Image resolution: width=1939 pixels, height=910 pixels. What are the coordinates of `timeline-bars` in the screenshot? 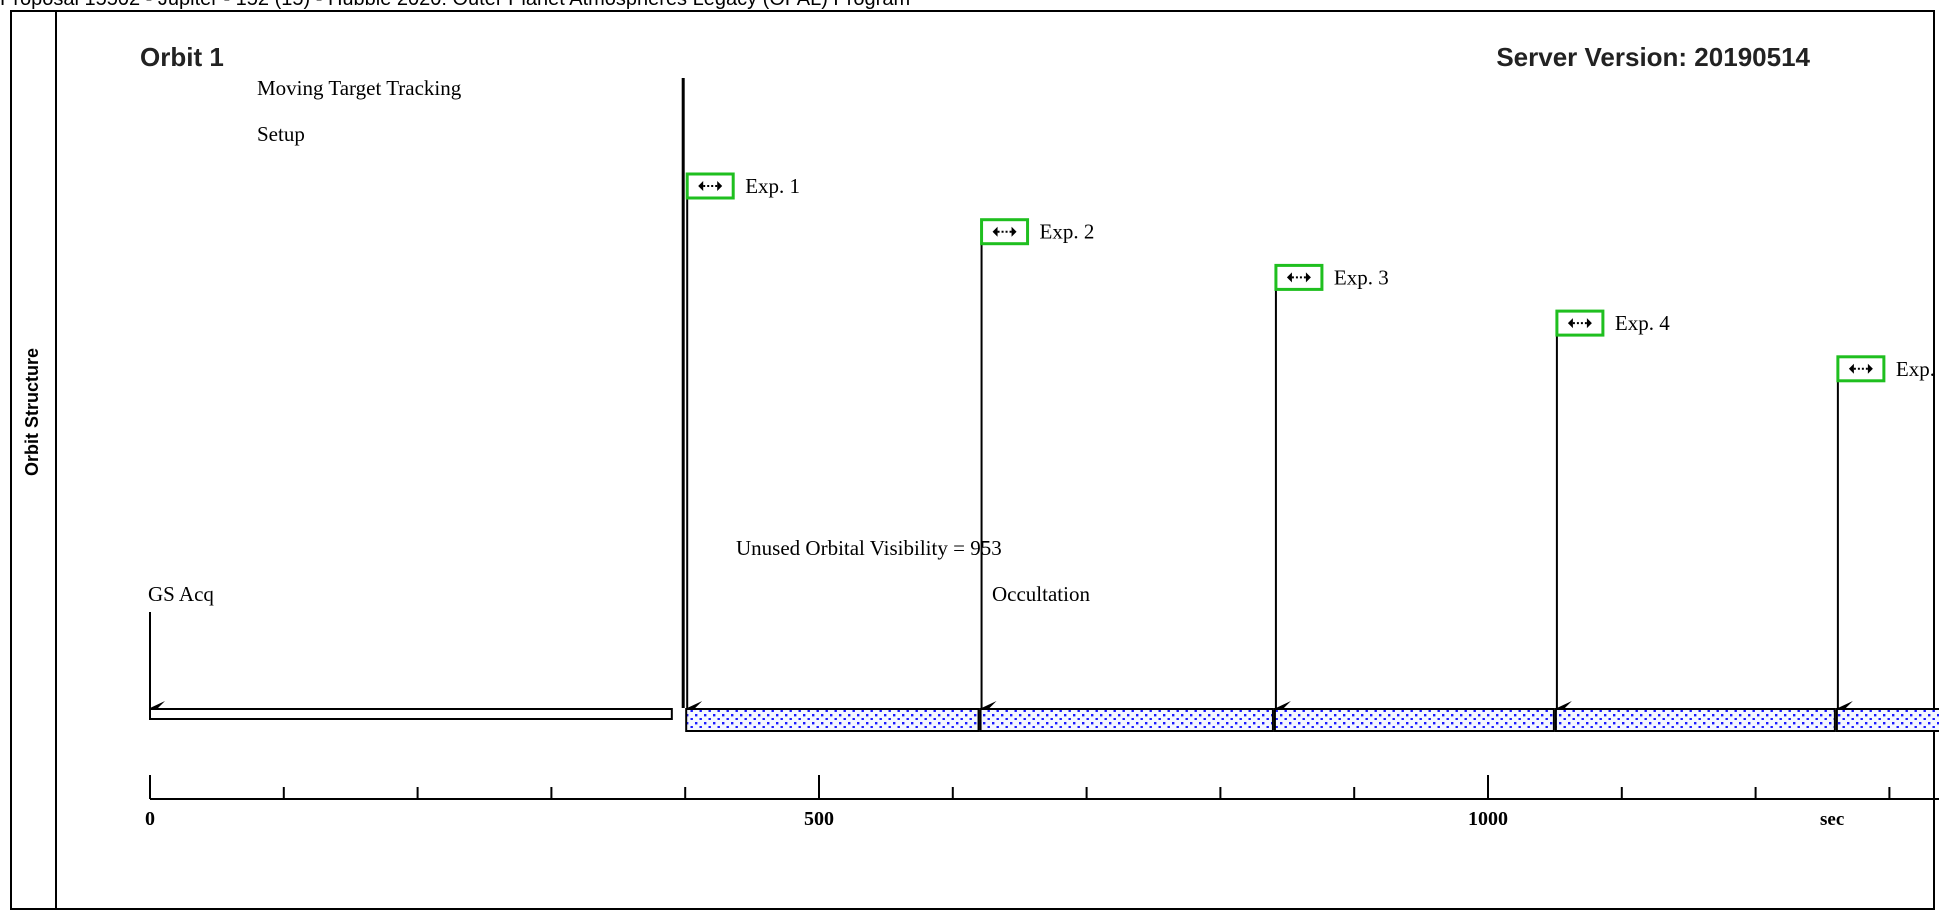 It's located at (1044, 720).